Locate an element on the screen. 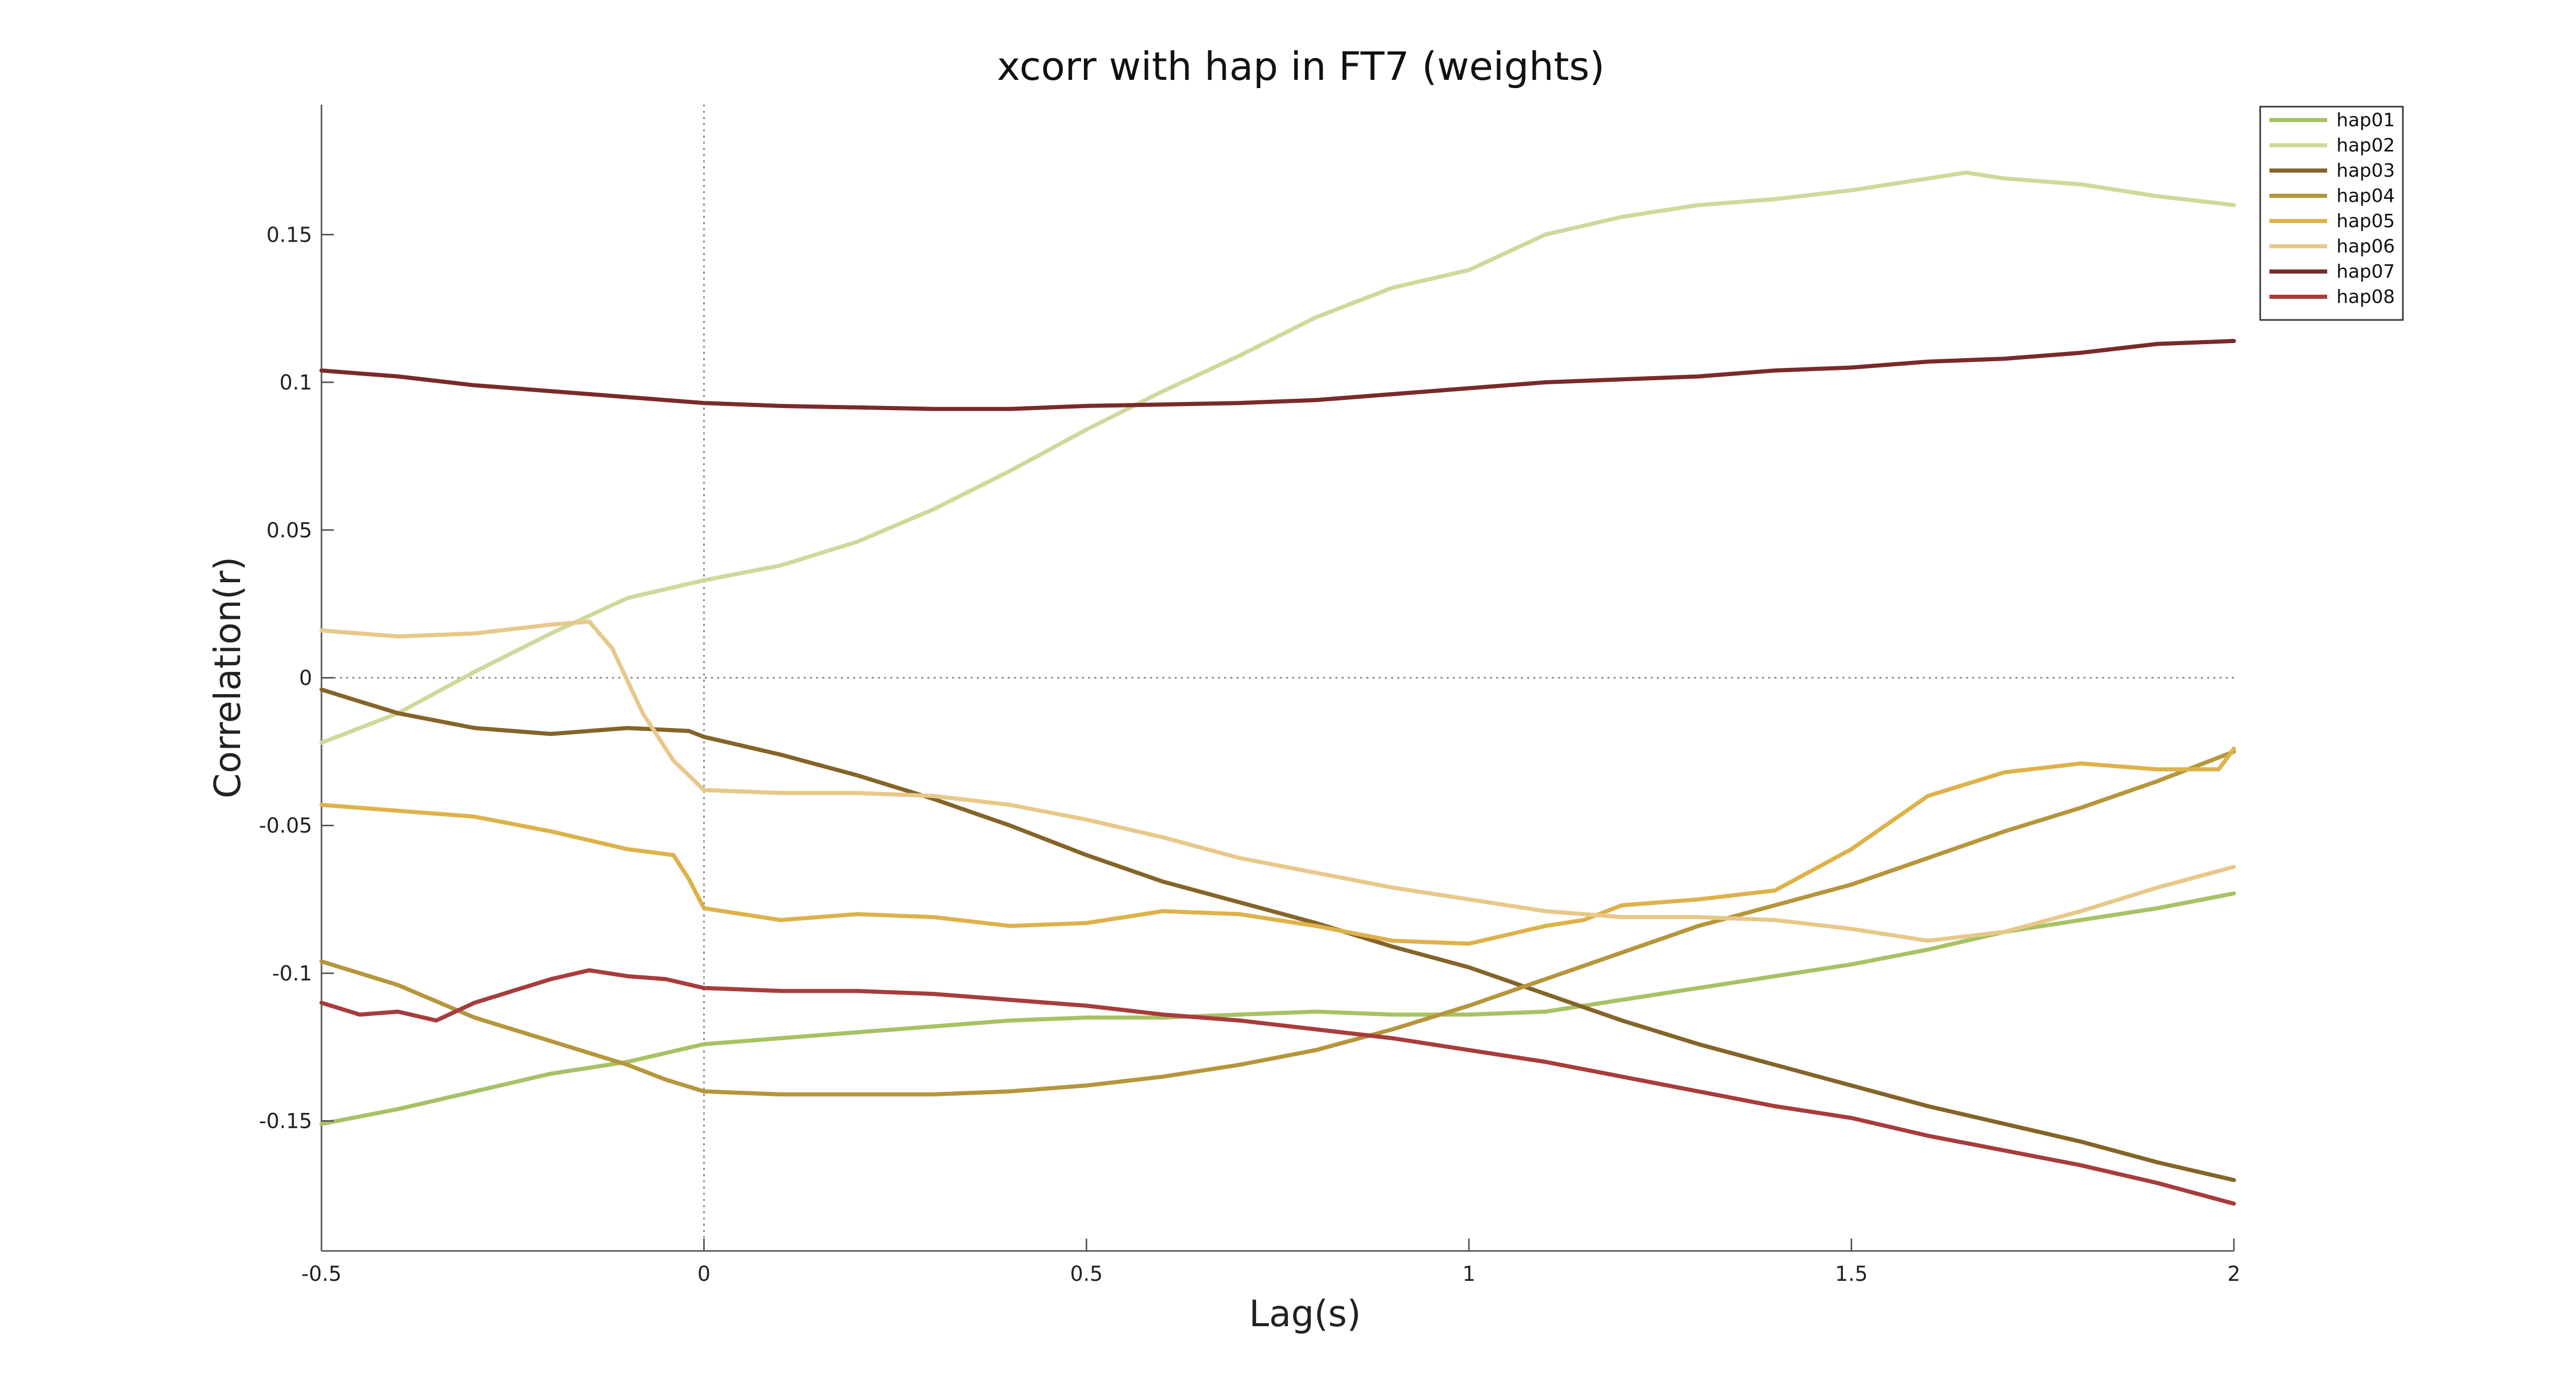  legend-box is located at coordinates (2331, 213).